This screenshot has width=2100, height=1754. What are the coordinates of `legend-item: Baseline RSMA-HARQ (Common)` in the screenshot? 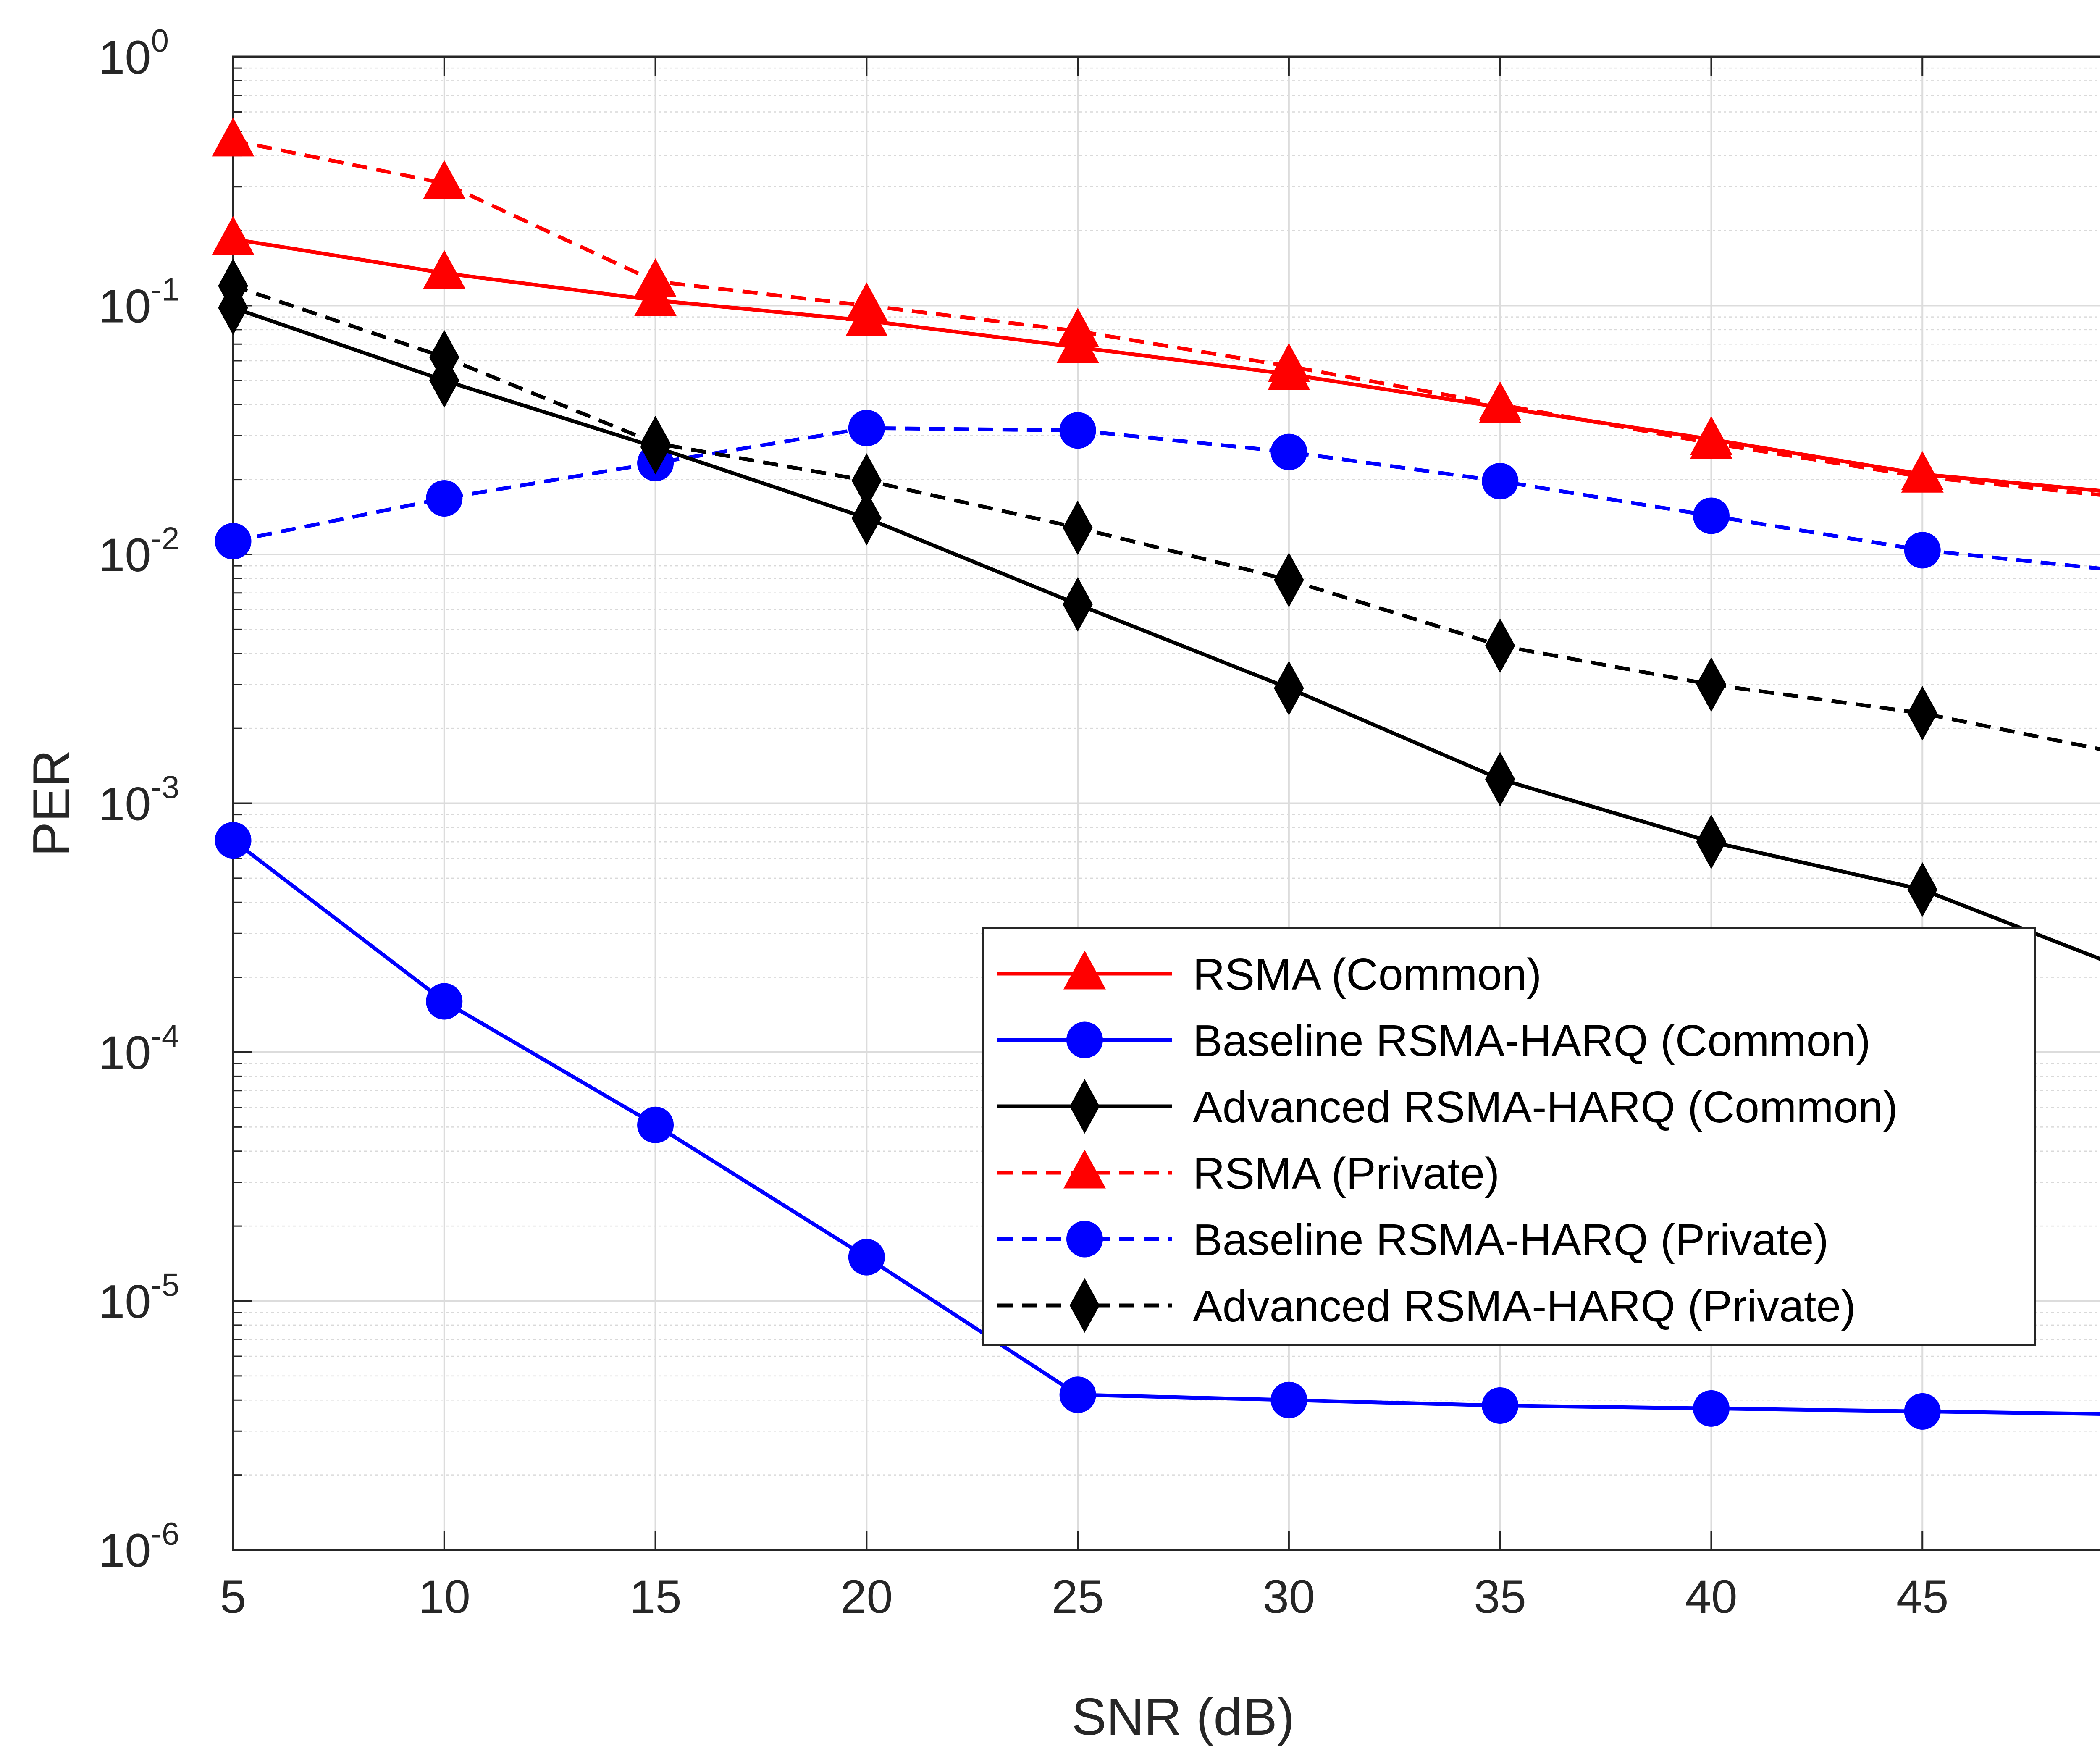 It's located at (1434, 1041).